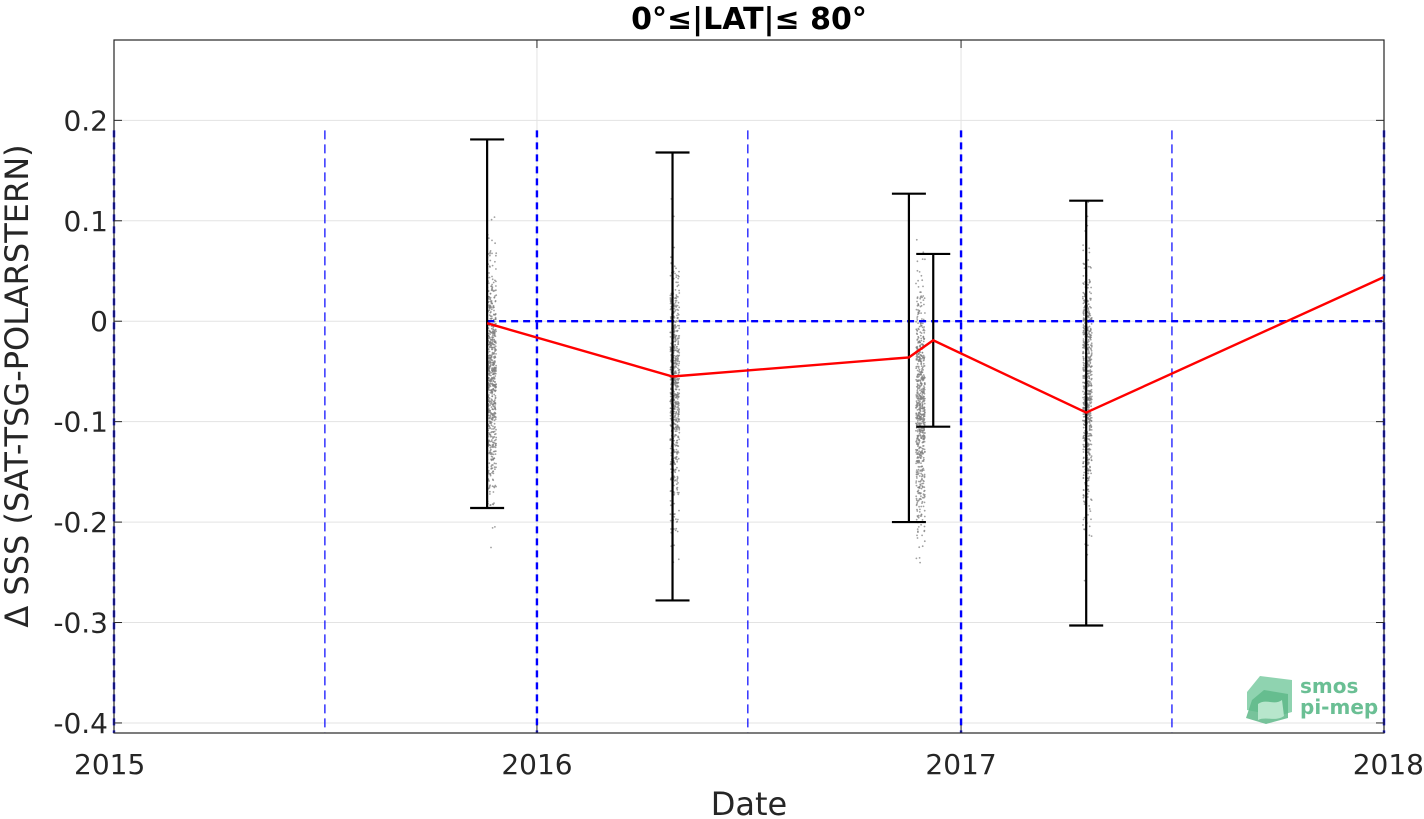 This screenshot has width=1424, height=819. What do you see at coordinates (85, 120) in the screenshot?
I see `y-tick-label: 0.2` at bounding box center [85, 120].